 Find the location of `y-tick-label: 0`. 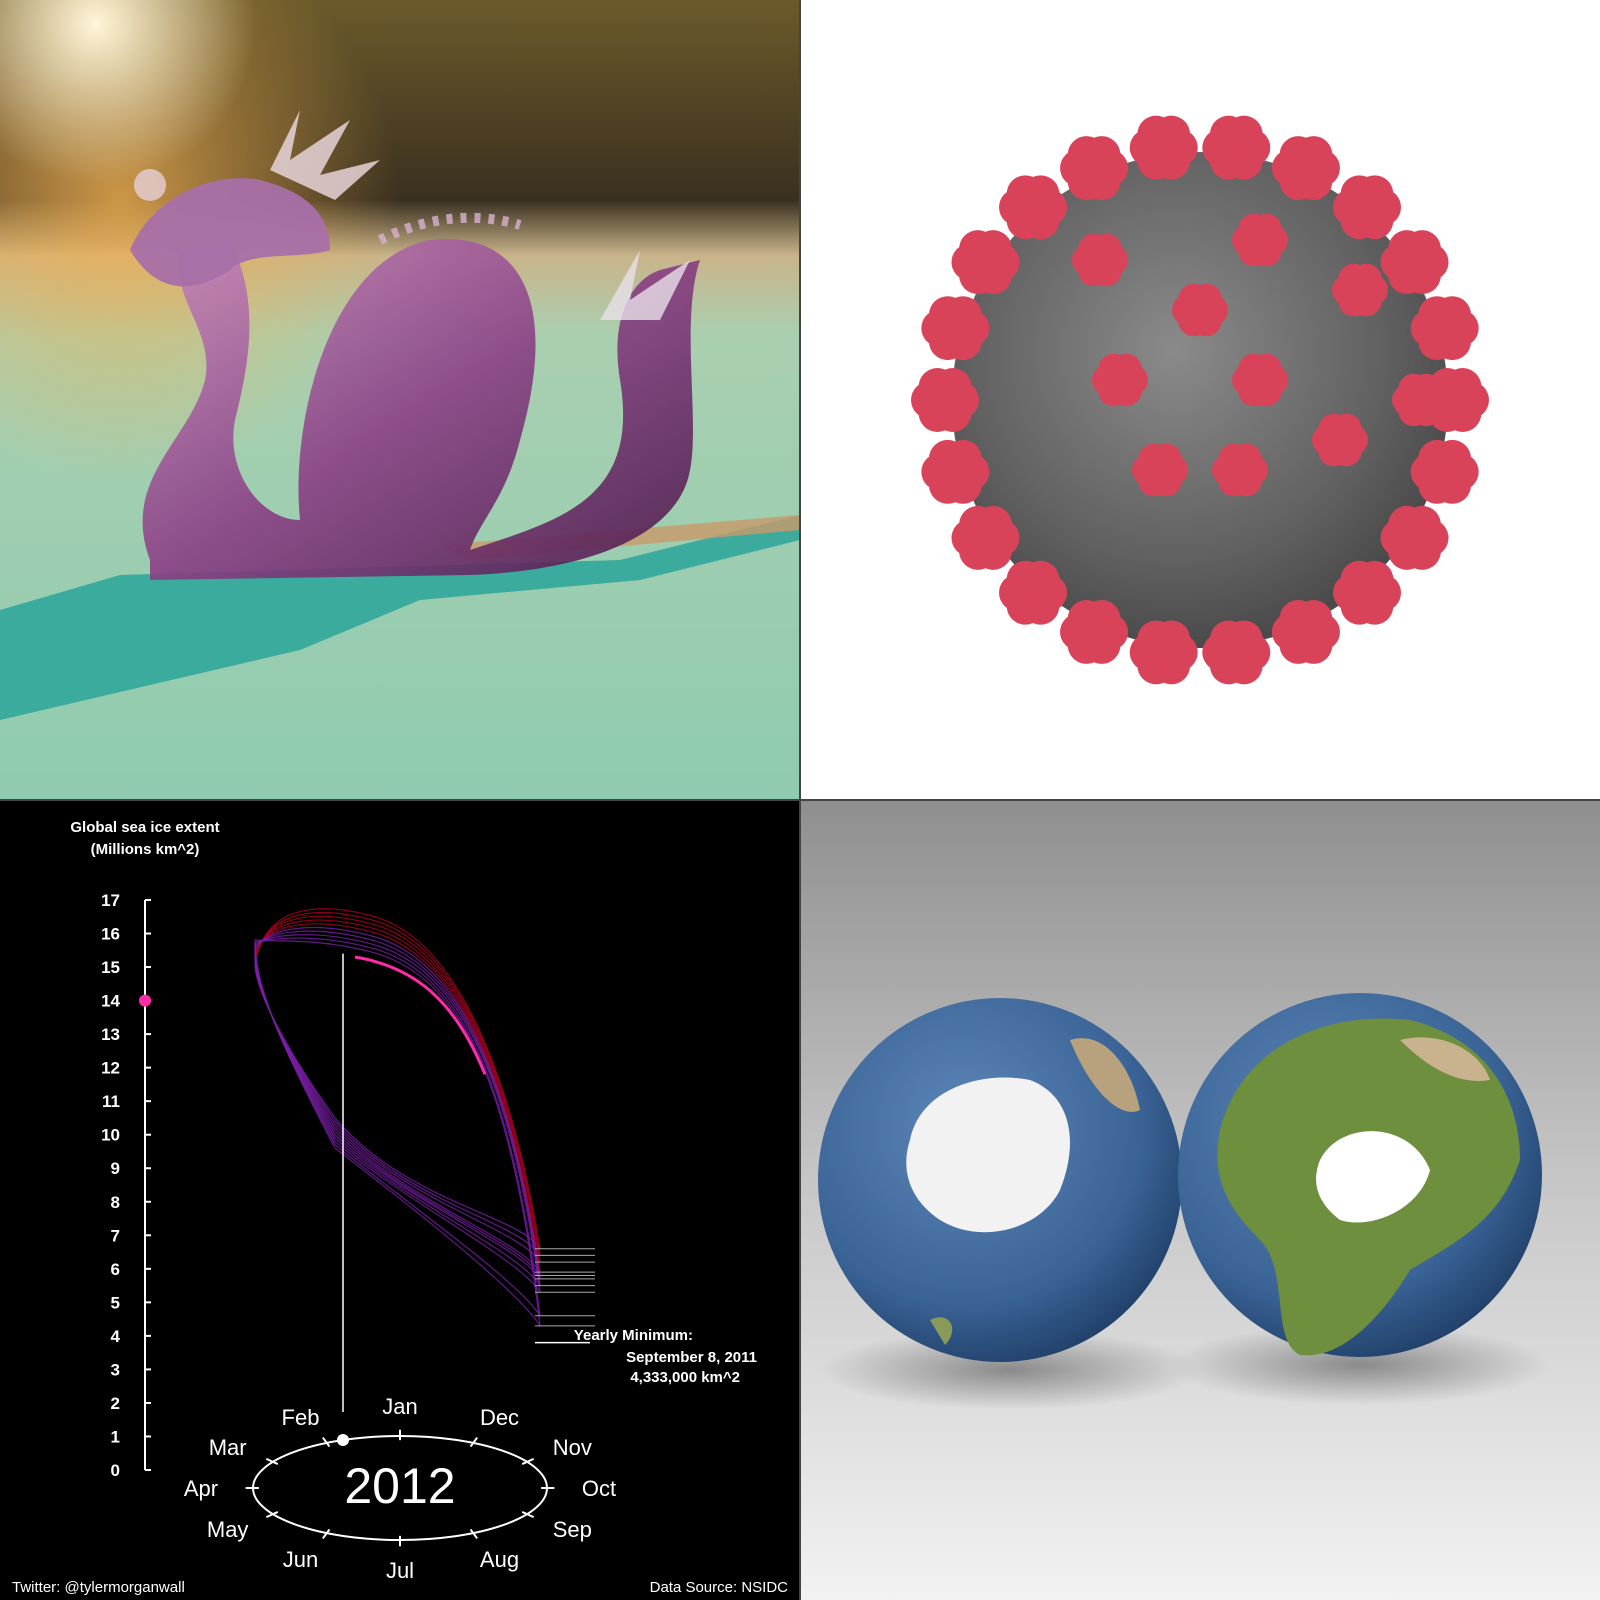

y-tick-label: 0 is located at coordinates (115, 1470).